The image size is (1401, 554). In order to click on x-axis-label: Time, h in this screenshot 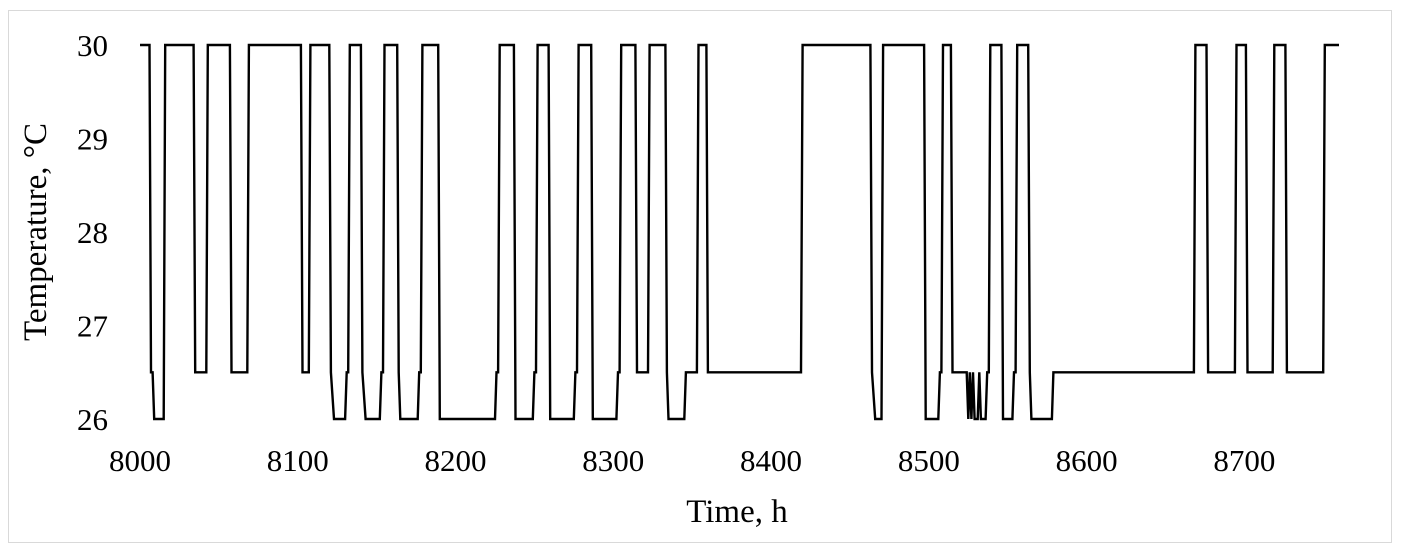, I will do `click(737, 512)`.